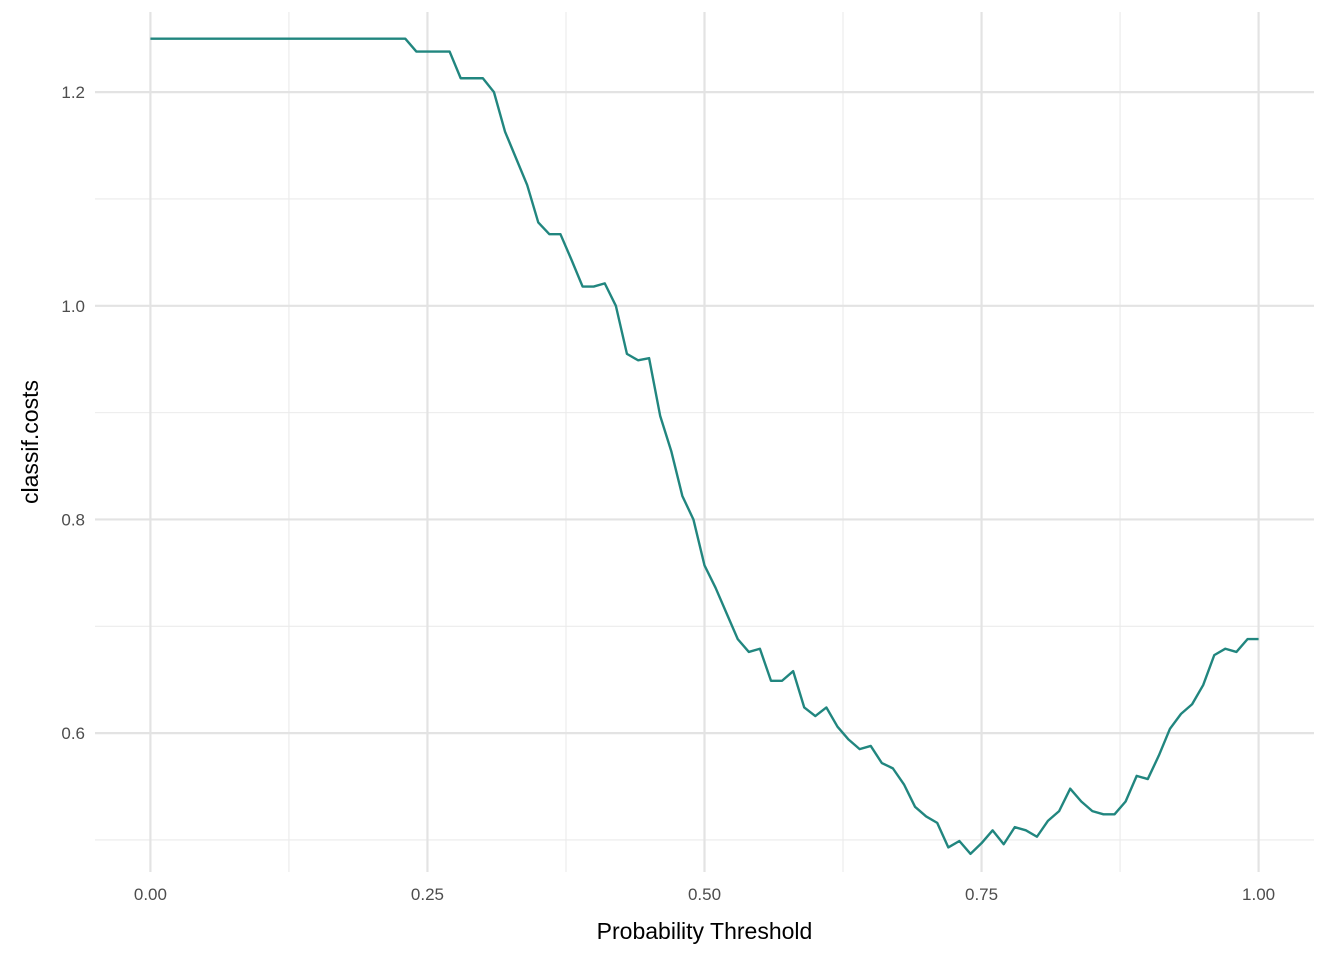  What do you see at coordinates (30, 442) in the screenshot?
I see `y-axis-title: classif.costs` at bounding box center [30, 442].